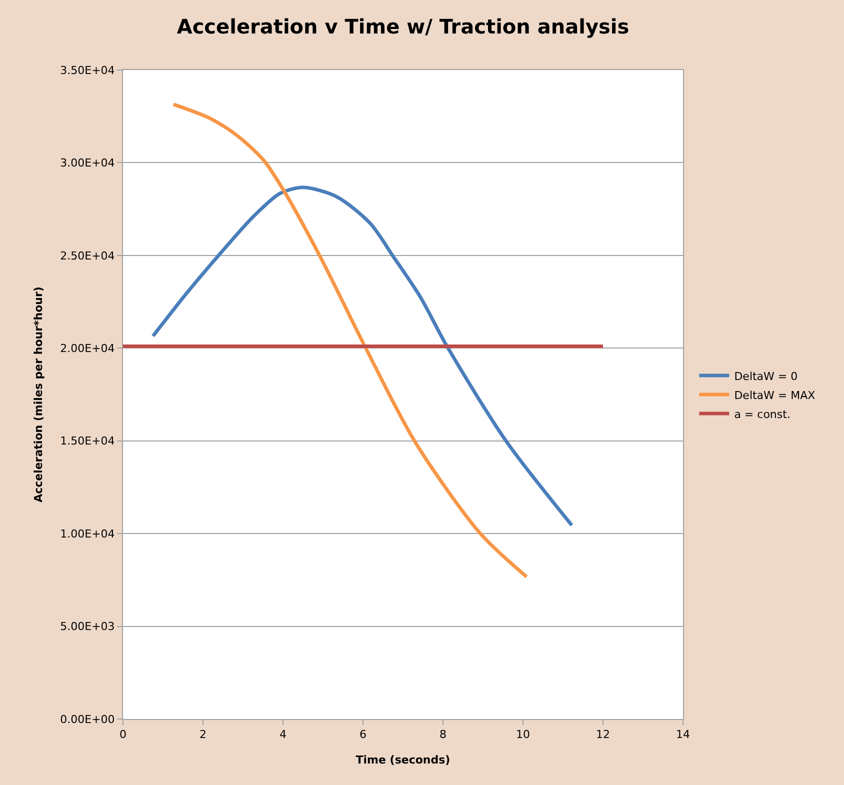  Describe the element at coordinates (87, 348) in the screenshot. I see `y-tick-label: 2.00E+04` at that location.